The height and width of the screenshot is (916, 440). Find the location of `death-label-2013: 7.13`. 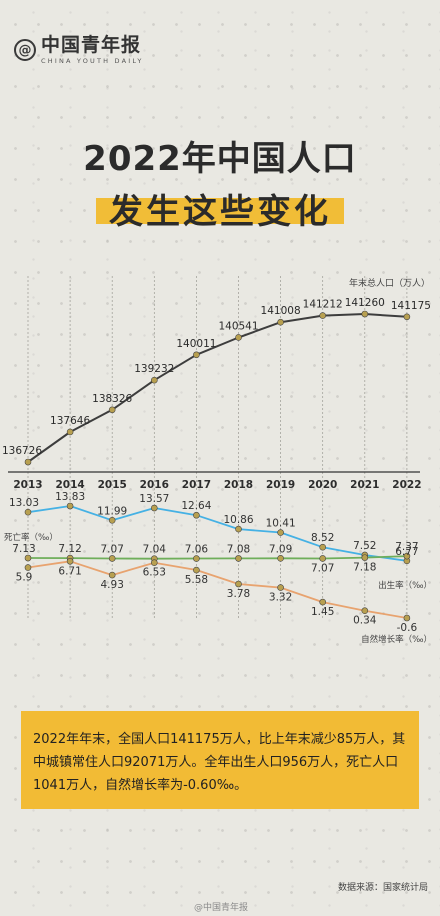

death-label-2013: 7.13 is located at coordinates (23, 549).